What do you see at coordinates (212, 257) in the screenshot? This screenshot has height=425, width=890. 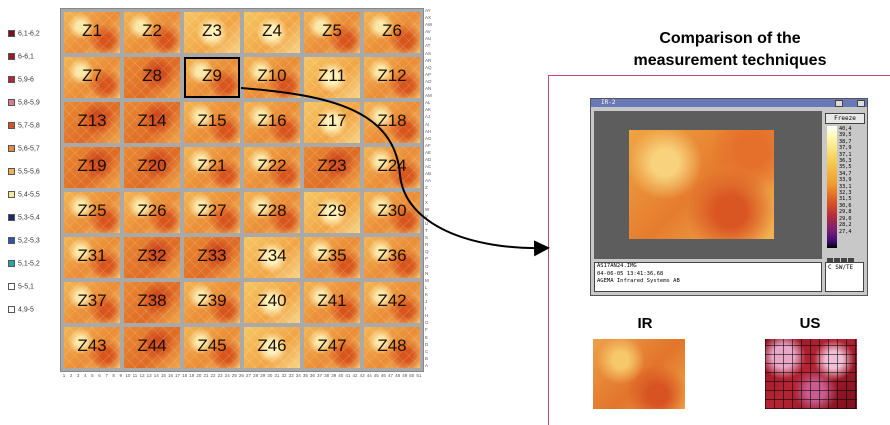 I see `zone-cell: Z33` at bounding box center [212, 257].